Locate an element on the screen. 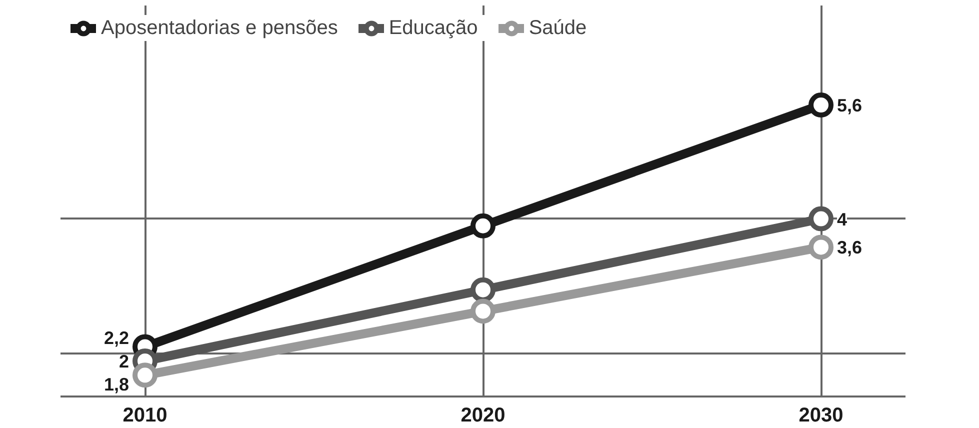 The width and height of the screenshot is (979, 428). data-label: 2 is located at coordinates (124, 361).